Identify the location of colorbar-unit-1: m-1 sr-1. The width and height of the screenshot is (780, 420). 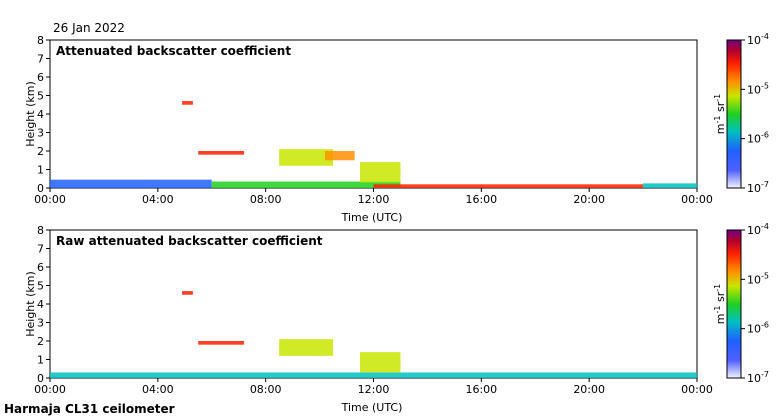
(720, 114).